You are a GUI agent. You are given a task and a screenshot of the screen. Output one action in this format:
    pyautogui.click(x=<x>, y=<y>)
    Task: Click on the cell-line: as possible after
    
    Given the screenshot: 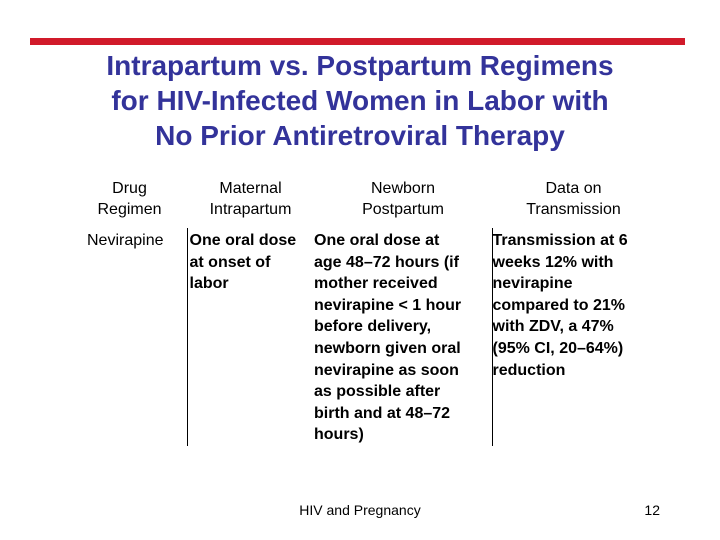 What is the action you would take?
    pyautogui.click(x=377, y=392)
    